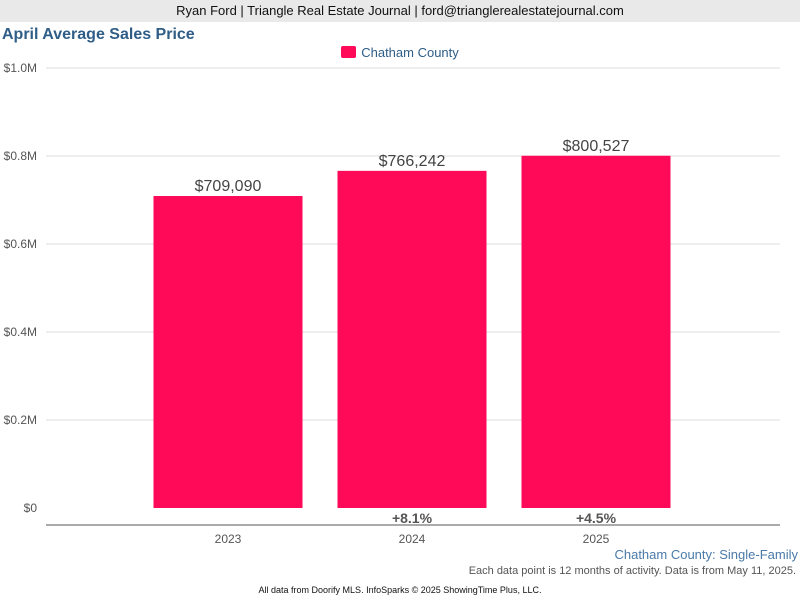  What do you see at coordinates (596, 539) in the screenshot?
I see `x-tick-label: 2025` at bounding box center [596, 539].